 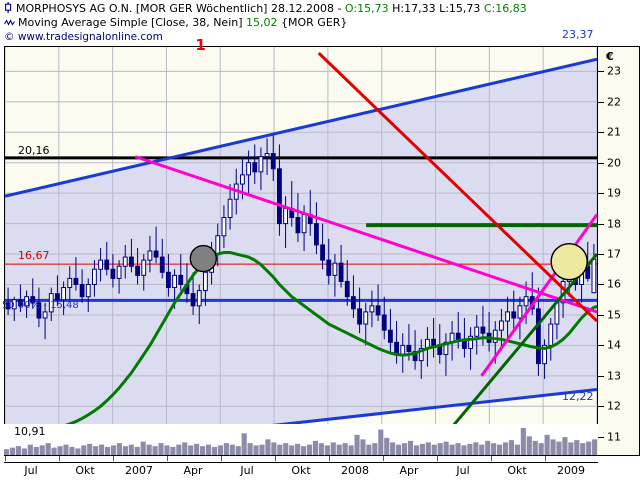 I want to click on date-axis-line, so click(x=301, y=462).